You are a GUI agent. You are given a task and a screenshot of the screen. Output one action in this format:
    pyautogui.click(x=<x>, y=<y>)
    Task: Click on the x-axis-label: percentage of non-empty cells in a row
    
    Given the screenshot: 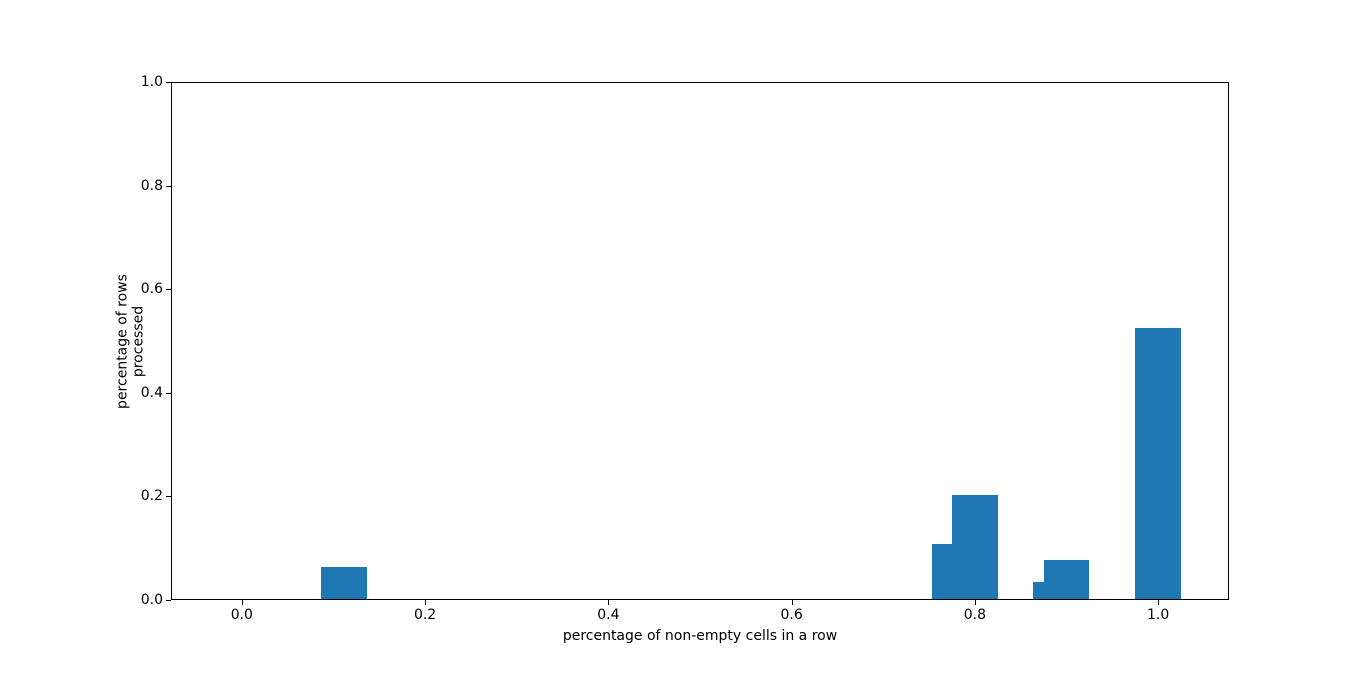 What is the action you would take?
    pyautogui.click(x=700, y=636)
    